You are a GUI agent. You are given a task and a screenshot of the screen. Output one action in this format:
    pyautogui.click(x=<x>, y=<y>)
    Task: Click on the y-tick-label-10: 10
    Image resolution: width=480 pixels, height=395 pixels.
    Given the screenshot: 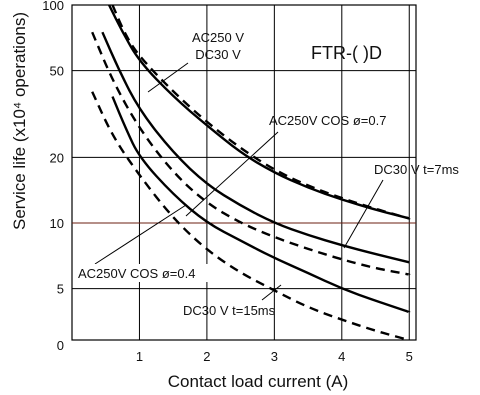 What is the action you would take?
    pyautogui.click(x=57, y=223)
    